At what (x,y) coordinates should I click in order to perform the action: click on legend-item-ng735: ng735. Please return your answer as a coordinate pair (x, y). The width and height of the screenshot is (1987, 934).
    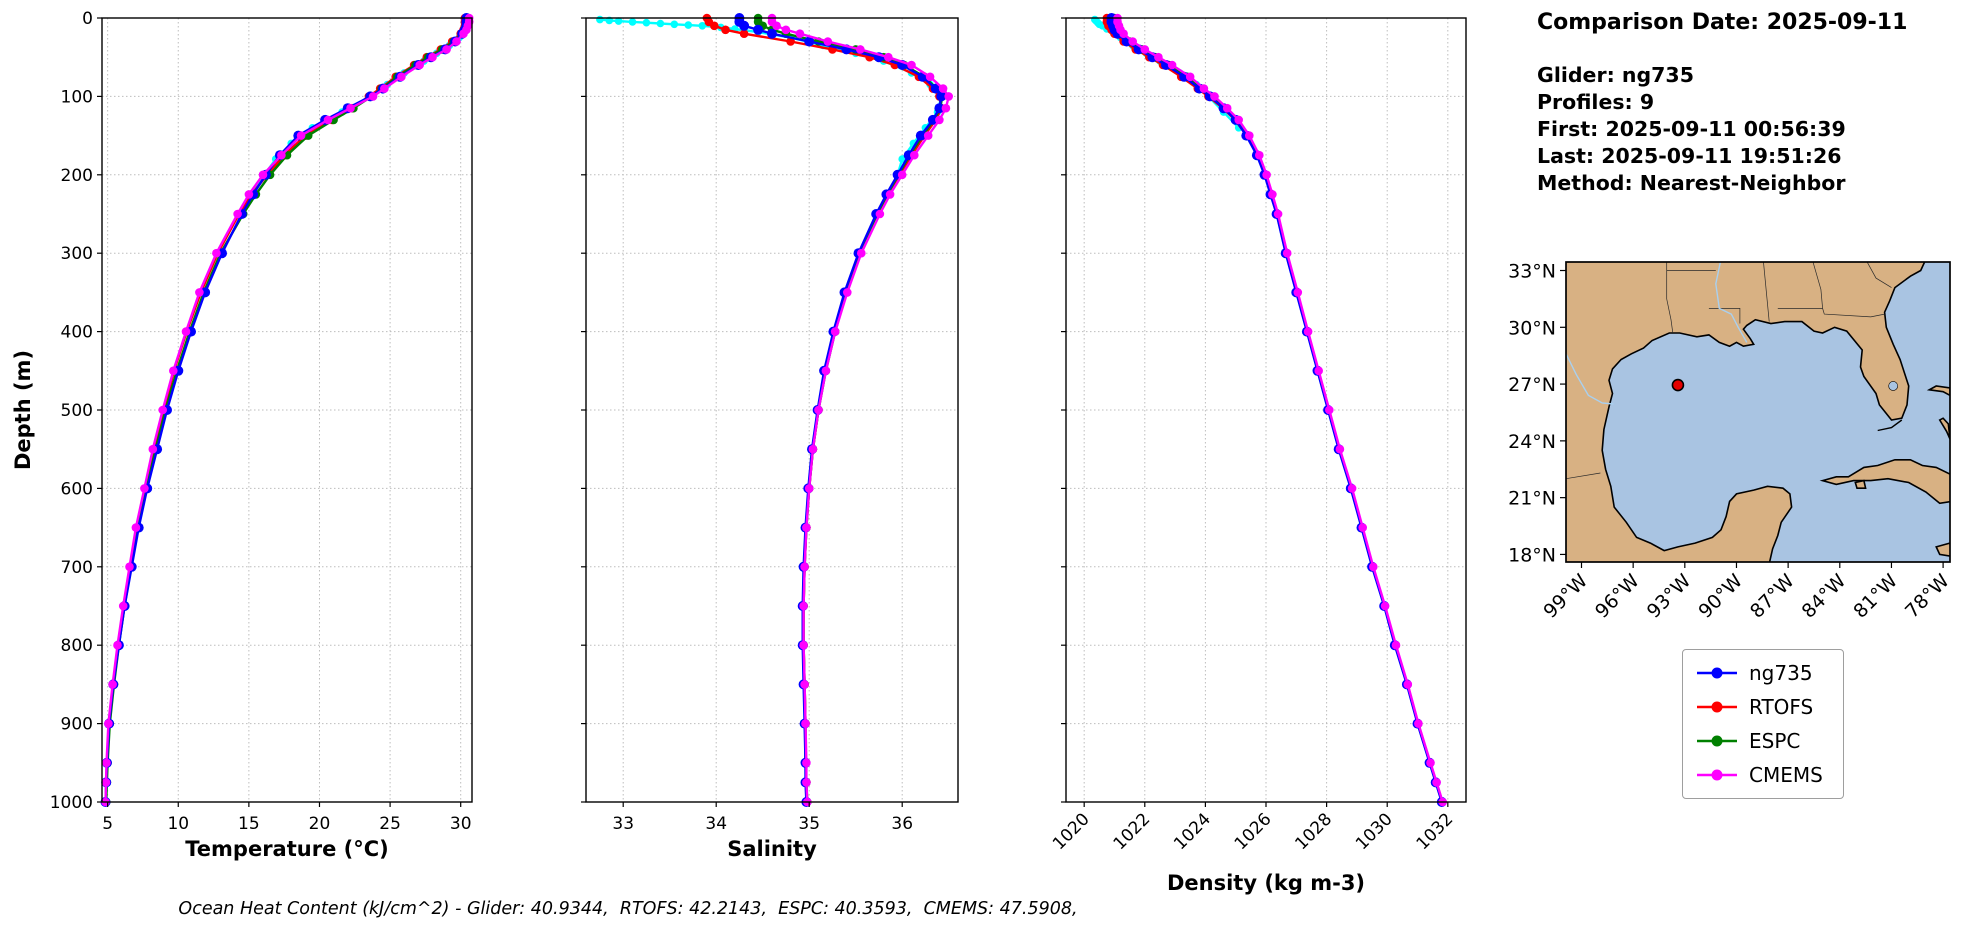
    Looking at the image, I should click on (1759, 673).